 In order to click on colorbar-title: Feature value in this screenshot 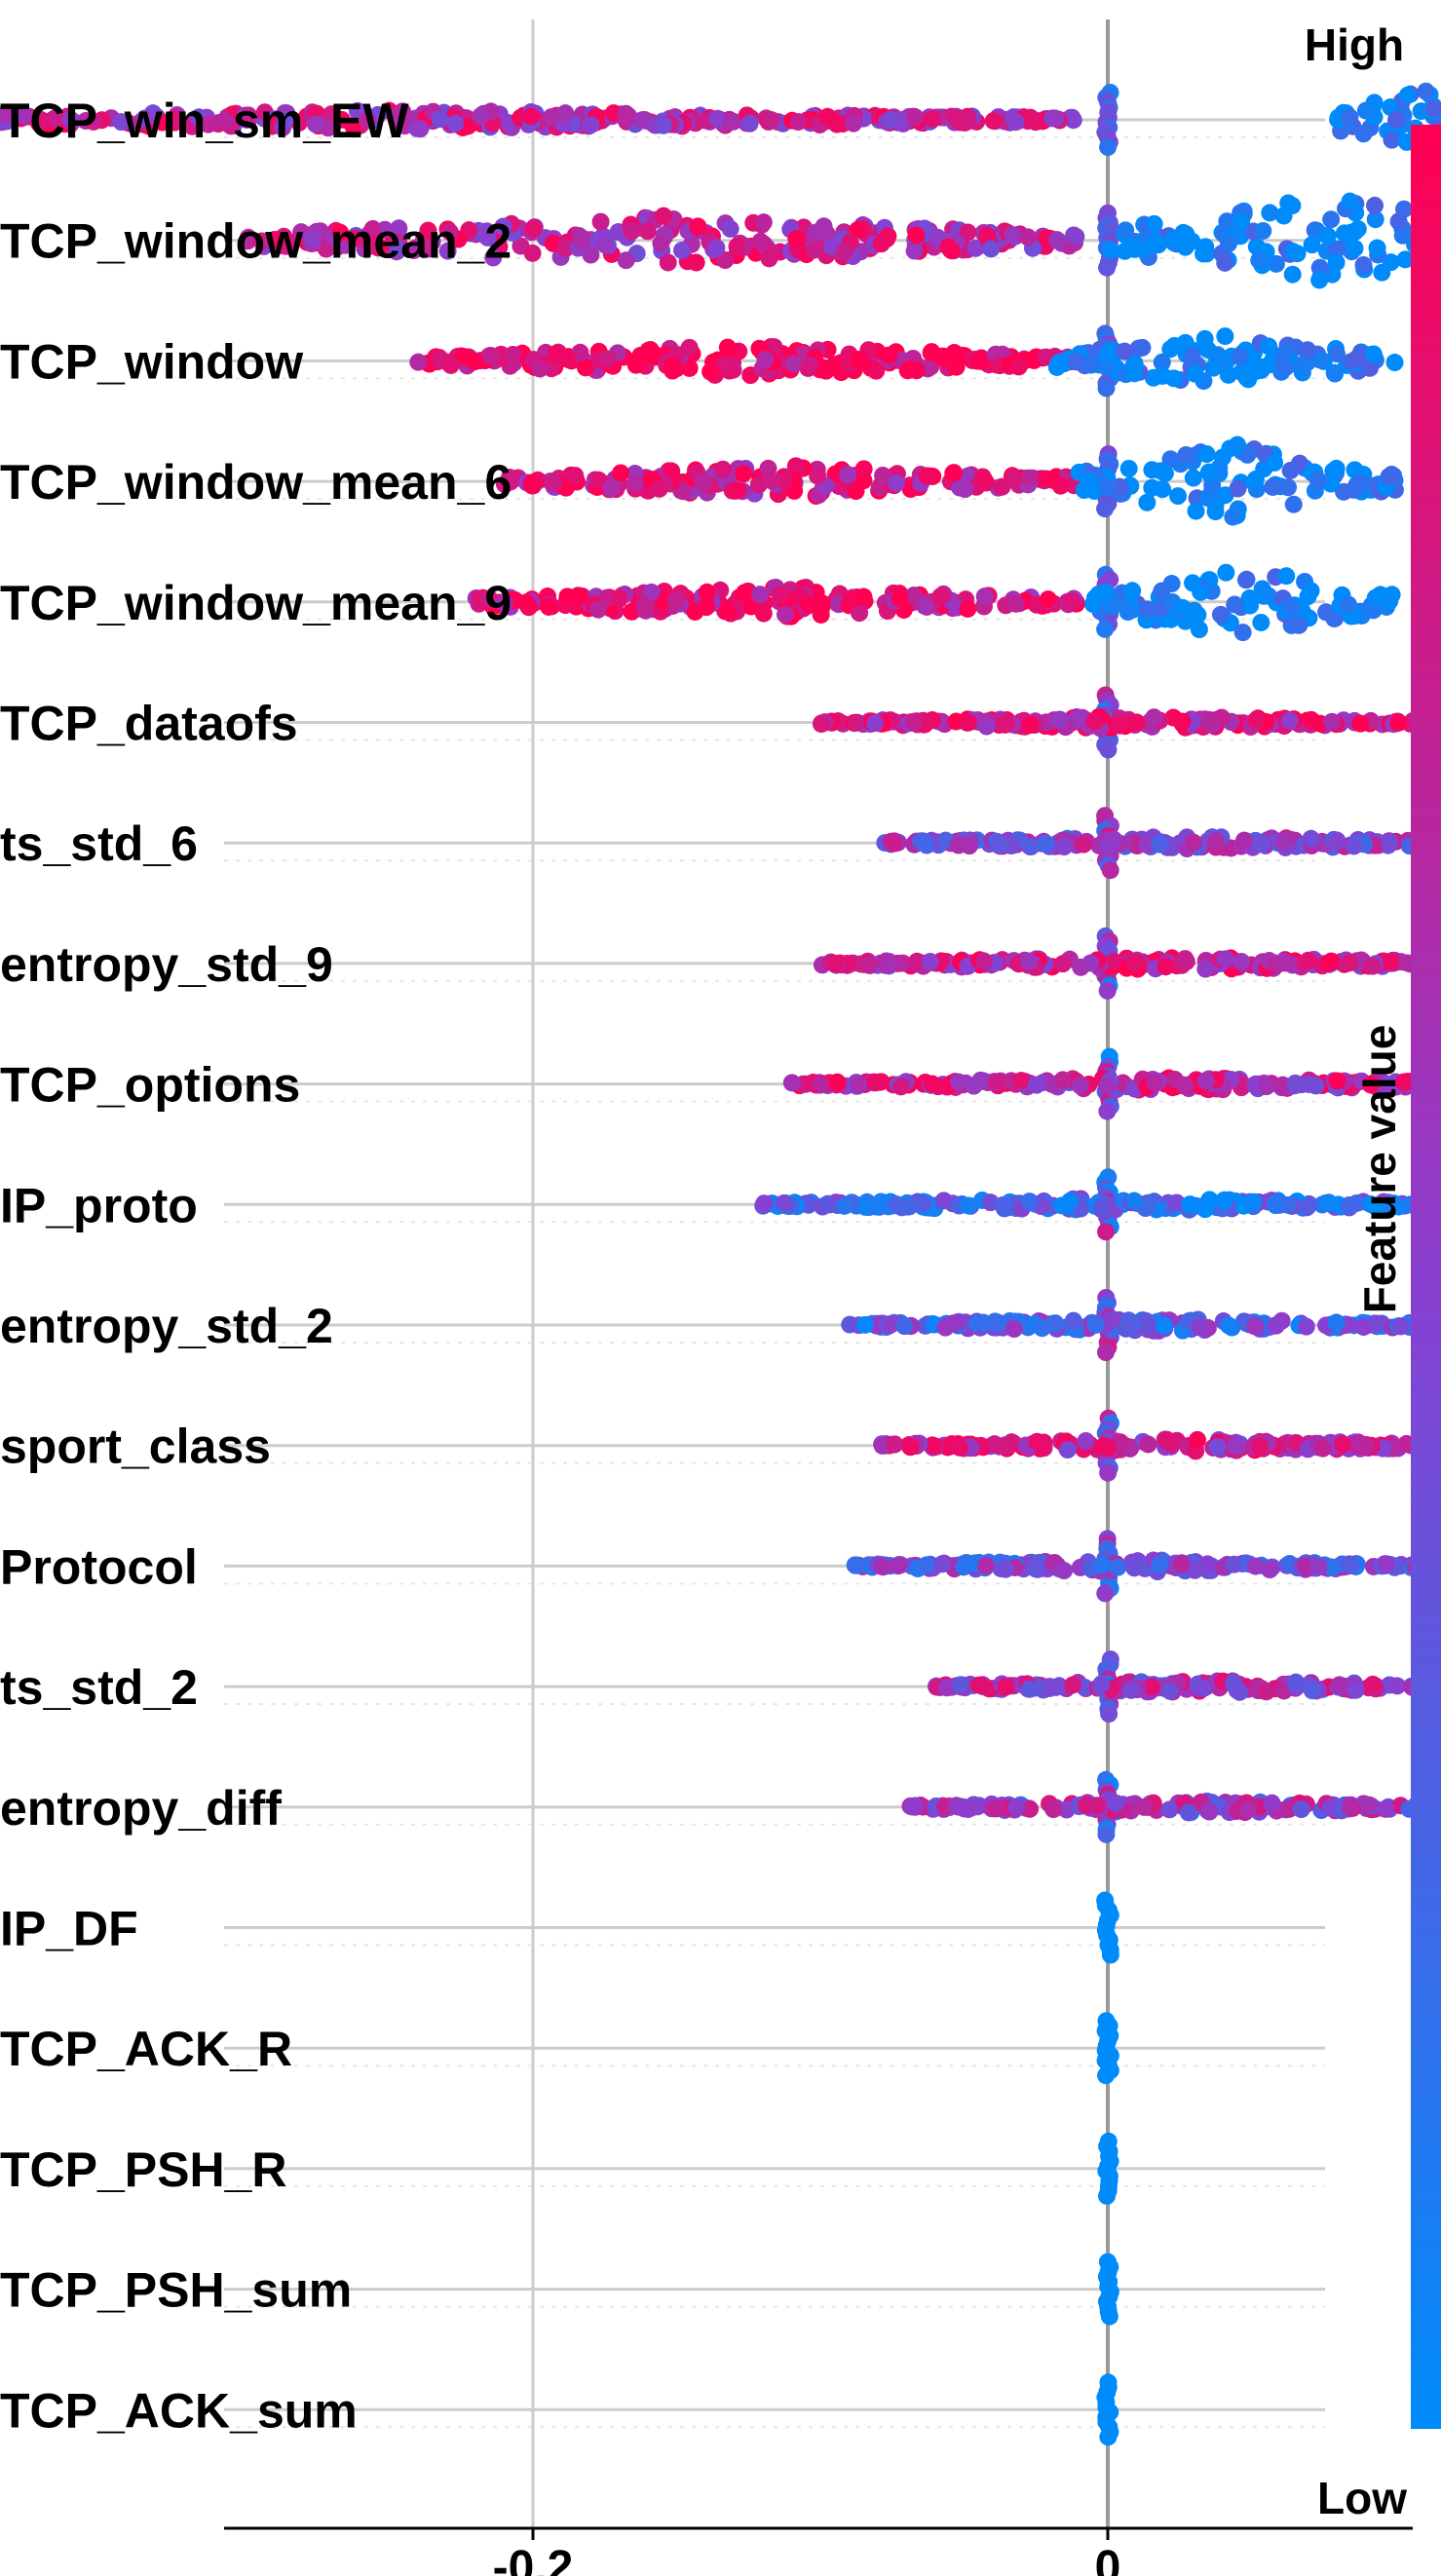, I will do `click(1379, 1169)`.